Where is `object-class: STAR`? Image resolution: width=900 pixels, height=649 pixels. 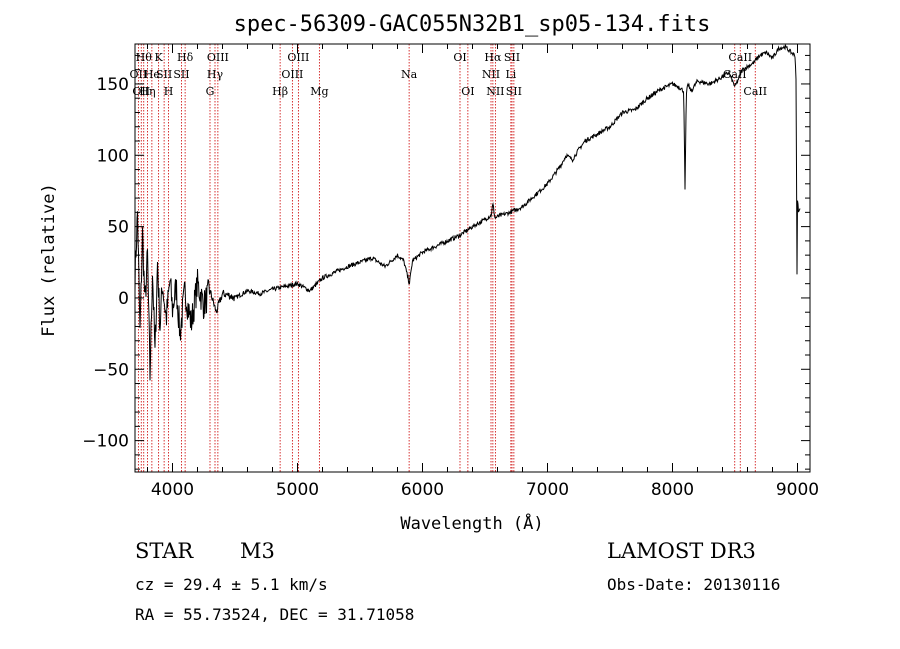 object-class: STAR is located at coordinates (164, 551).